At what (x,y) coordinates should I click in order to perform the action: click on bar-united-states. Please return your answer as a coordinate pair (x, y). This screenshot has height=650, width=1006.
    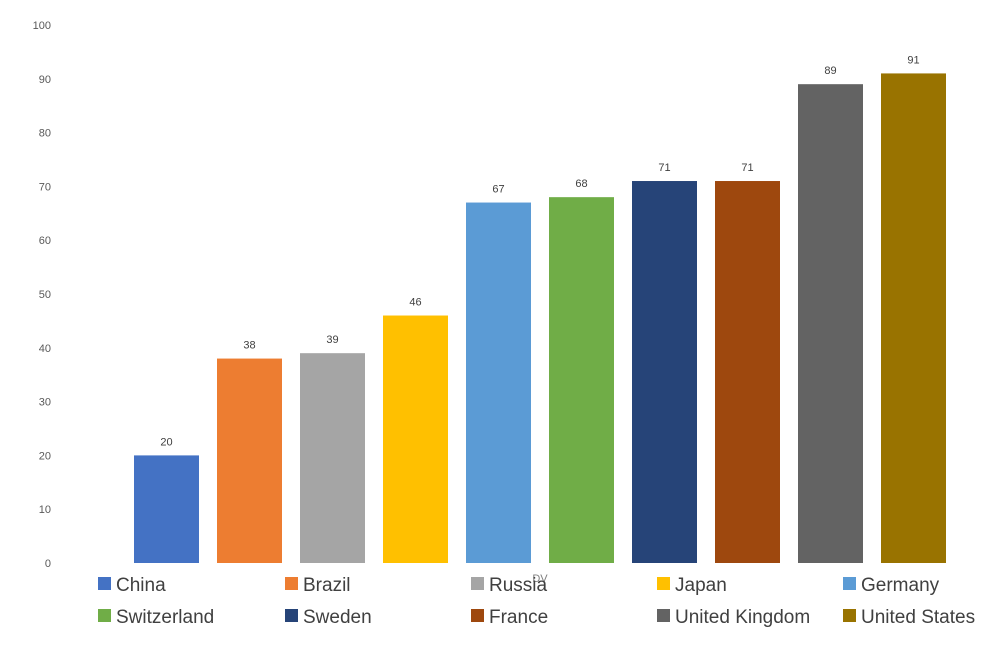
    Looking at the image, I should click on (913, 318).